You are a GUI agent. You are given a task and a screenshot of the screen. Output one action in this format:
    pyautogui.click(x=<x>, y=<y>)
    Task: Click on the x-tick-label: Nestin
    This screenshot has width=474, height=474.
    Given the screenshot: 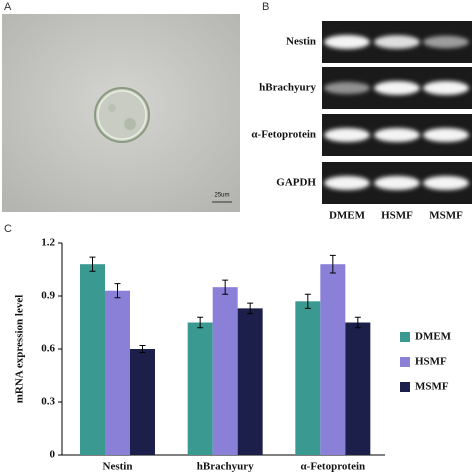 What is the action you would take?
    pyautogui.click(x=118, y=467)
    